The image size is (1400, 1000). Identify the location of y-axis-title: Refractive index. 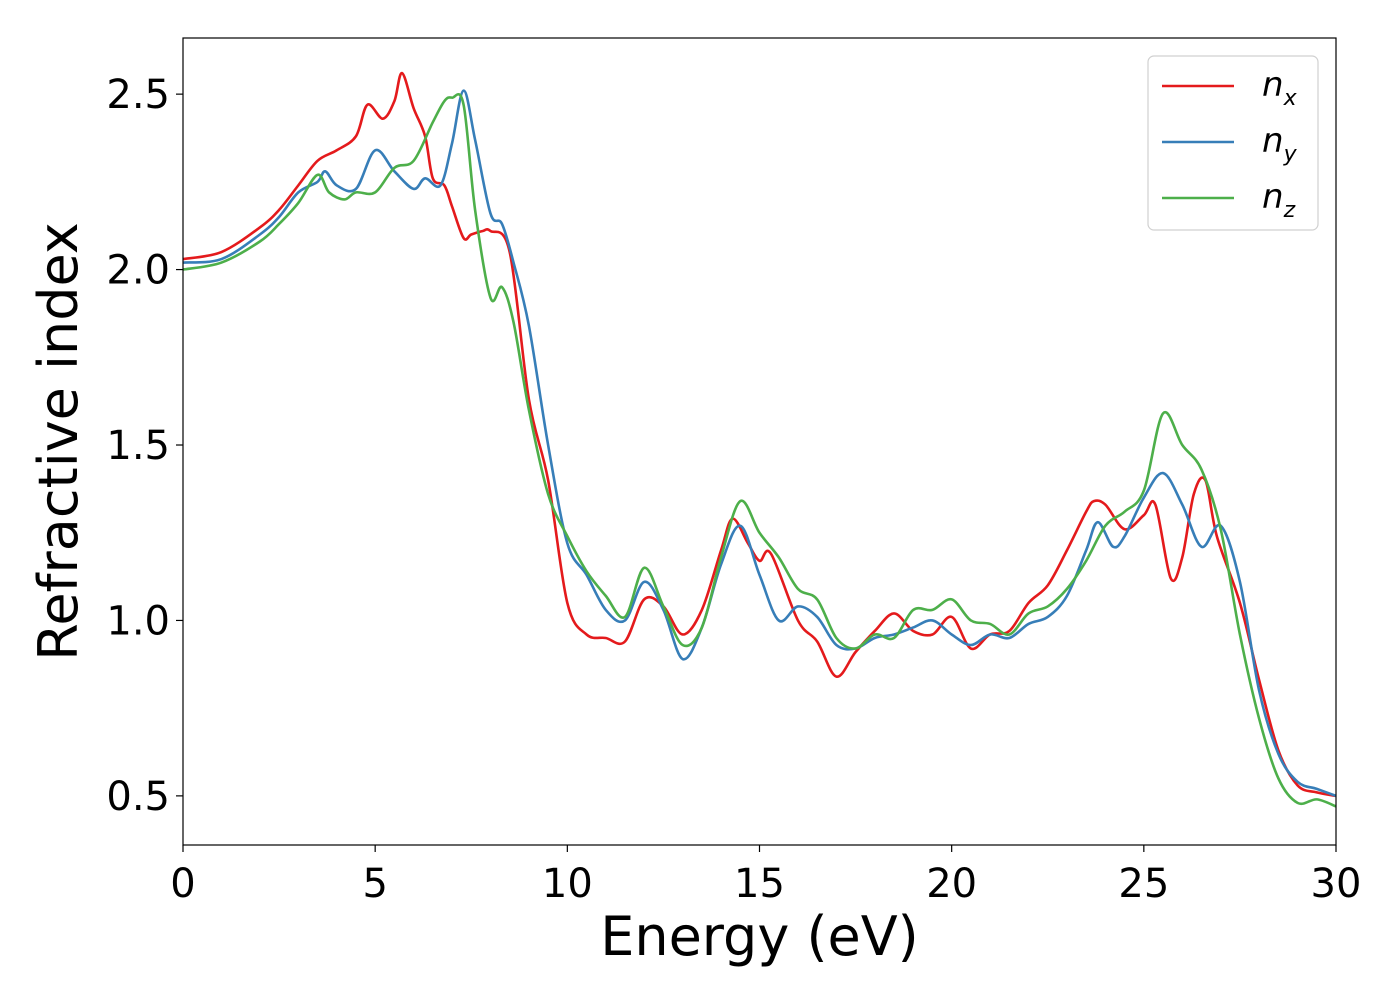
(58, 441).